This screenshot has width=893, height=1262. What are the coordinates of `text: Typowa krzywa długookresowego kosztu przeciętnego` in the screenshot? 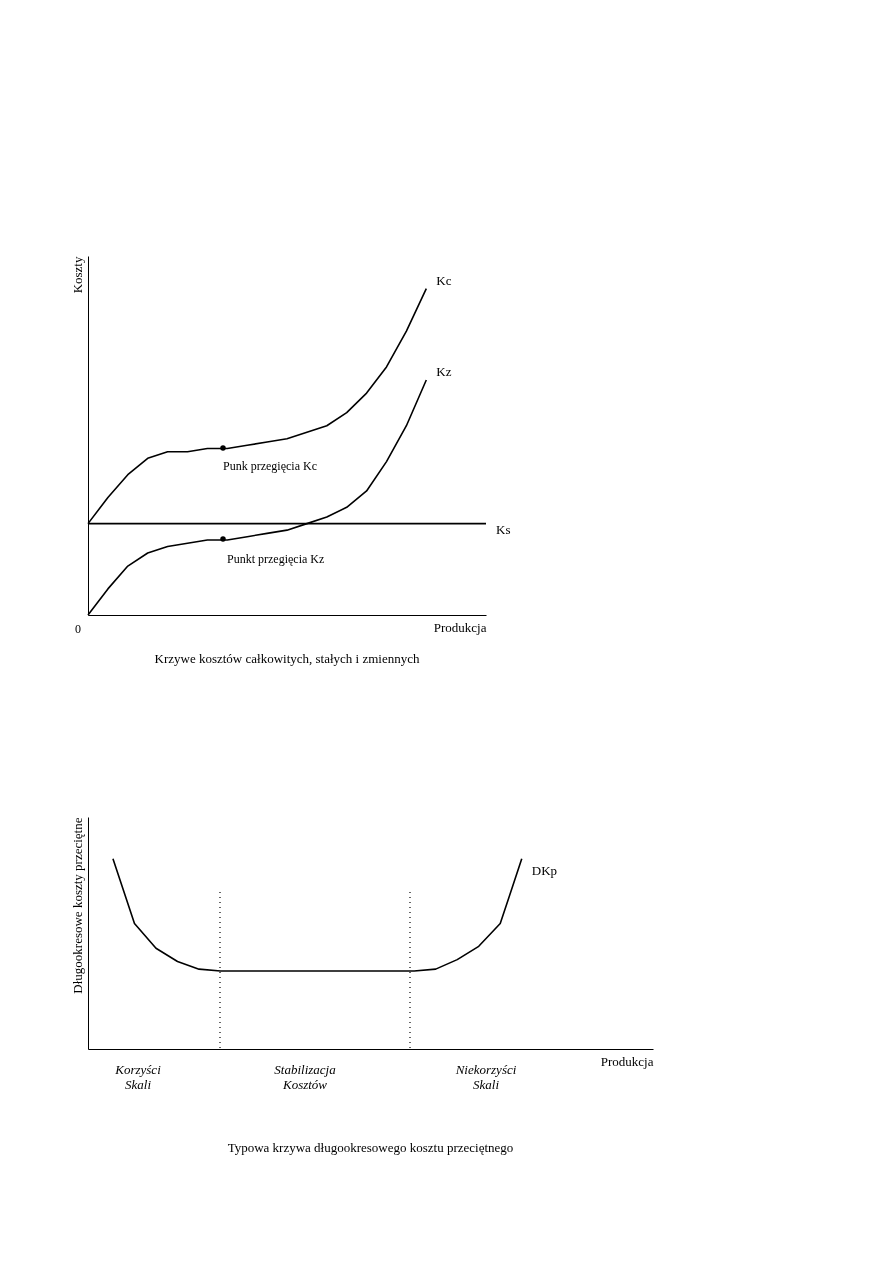 It's located at (370, 1147).